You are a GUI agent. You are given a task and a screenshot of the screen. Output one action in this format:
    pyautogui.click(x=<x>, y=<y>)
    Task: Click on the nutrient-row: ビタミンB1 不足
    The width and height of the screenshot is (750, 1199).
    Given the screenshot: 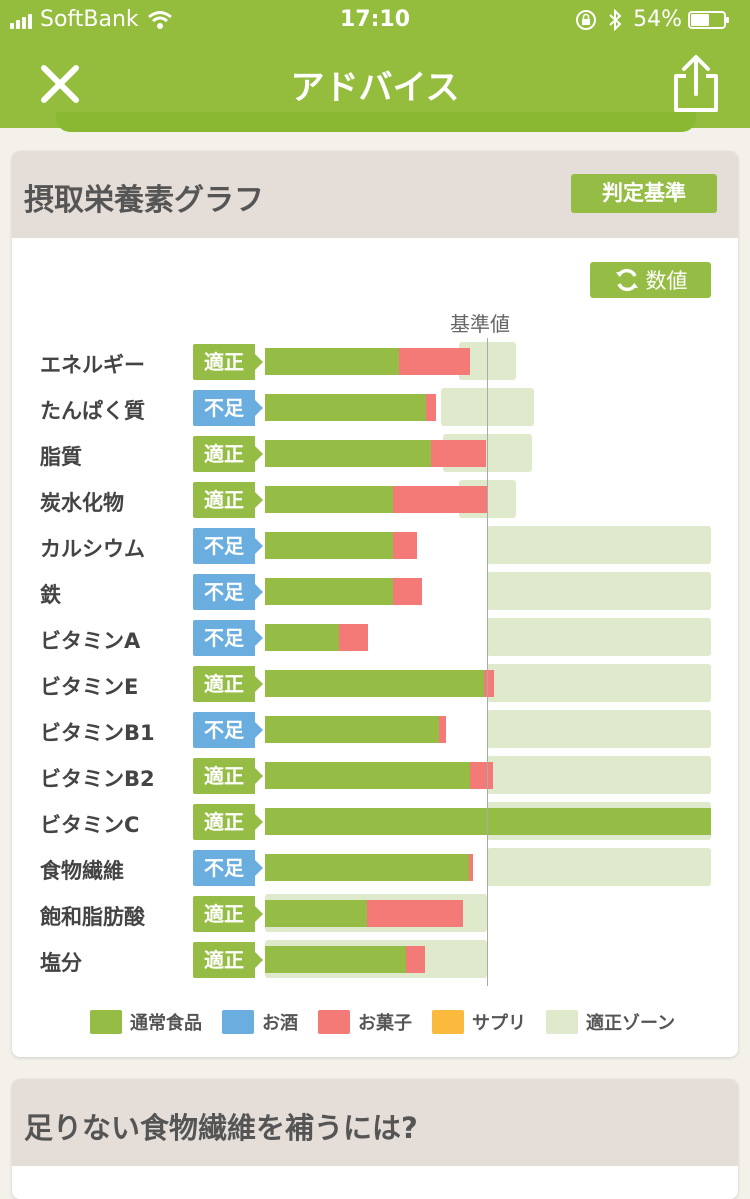 What is the action you would take?
    pyautogui.click(x=375, y=730)
    